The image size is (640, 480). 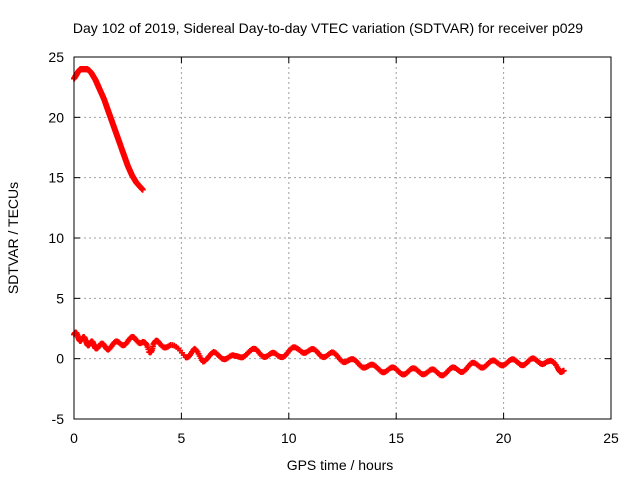 I want to click on x-tick-label: 15, so click(x=396, y=438).